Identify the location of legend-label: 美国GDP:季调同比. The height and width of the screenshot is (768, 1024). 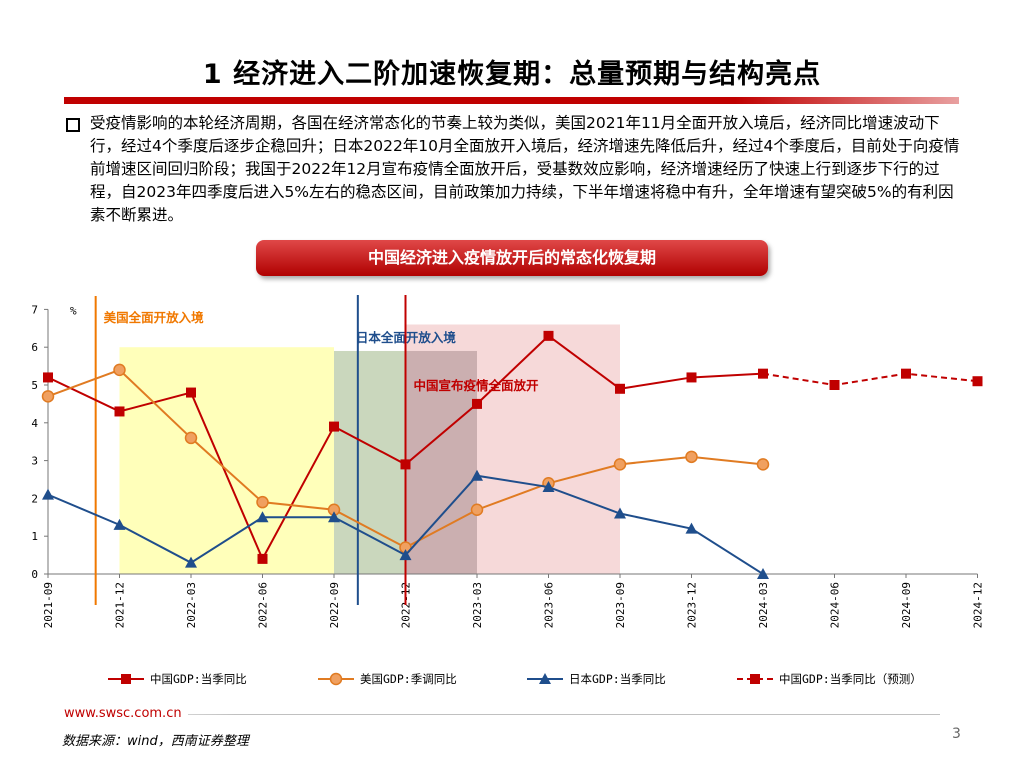
(408, 679).